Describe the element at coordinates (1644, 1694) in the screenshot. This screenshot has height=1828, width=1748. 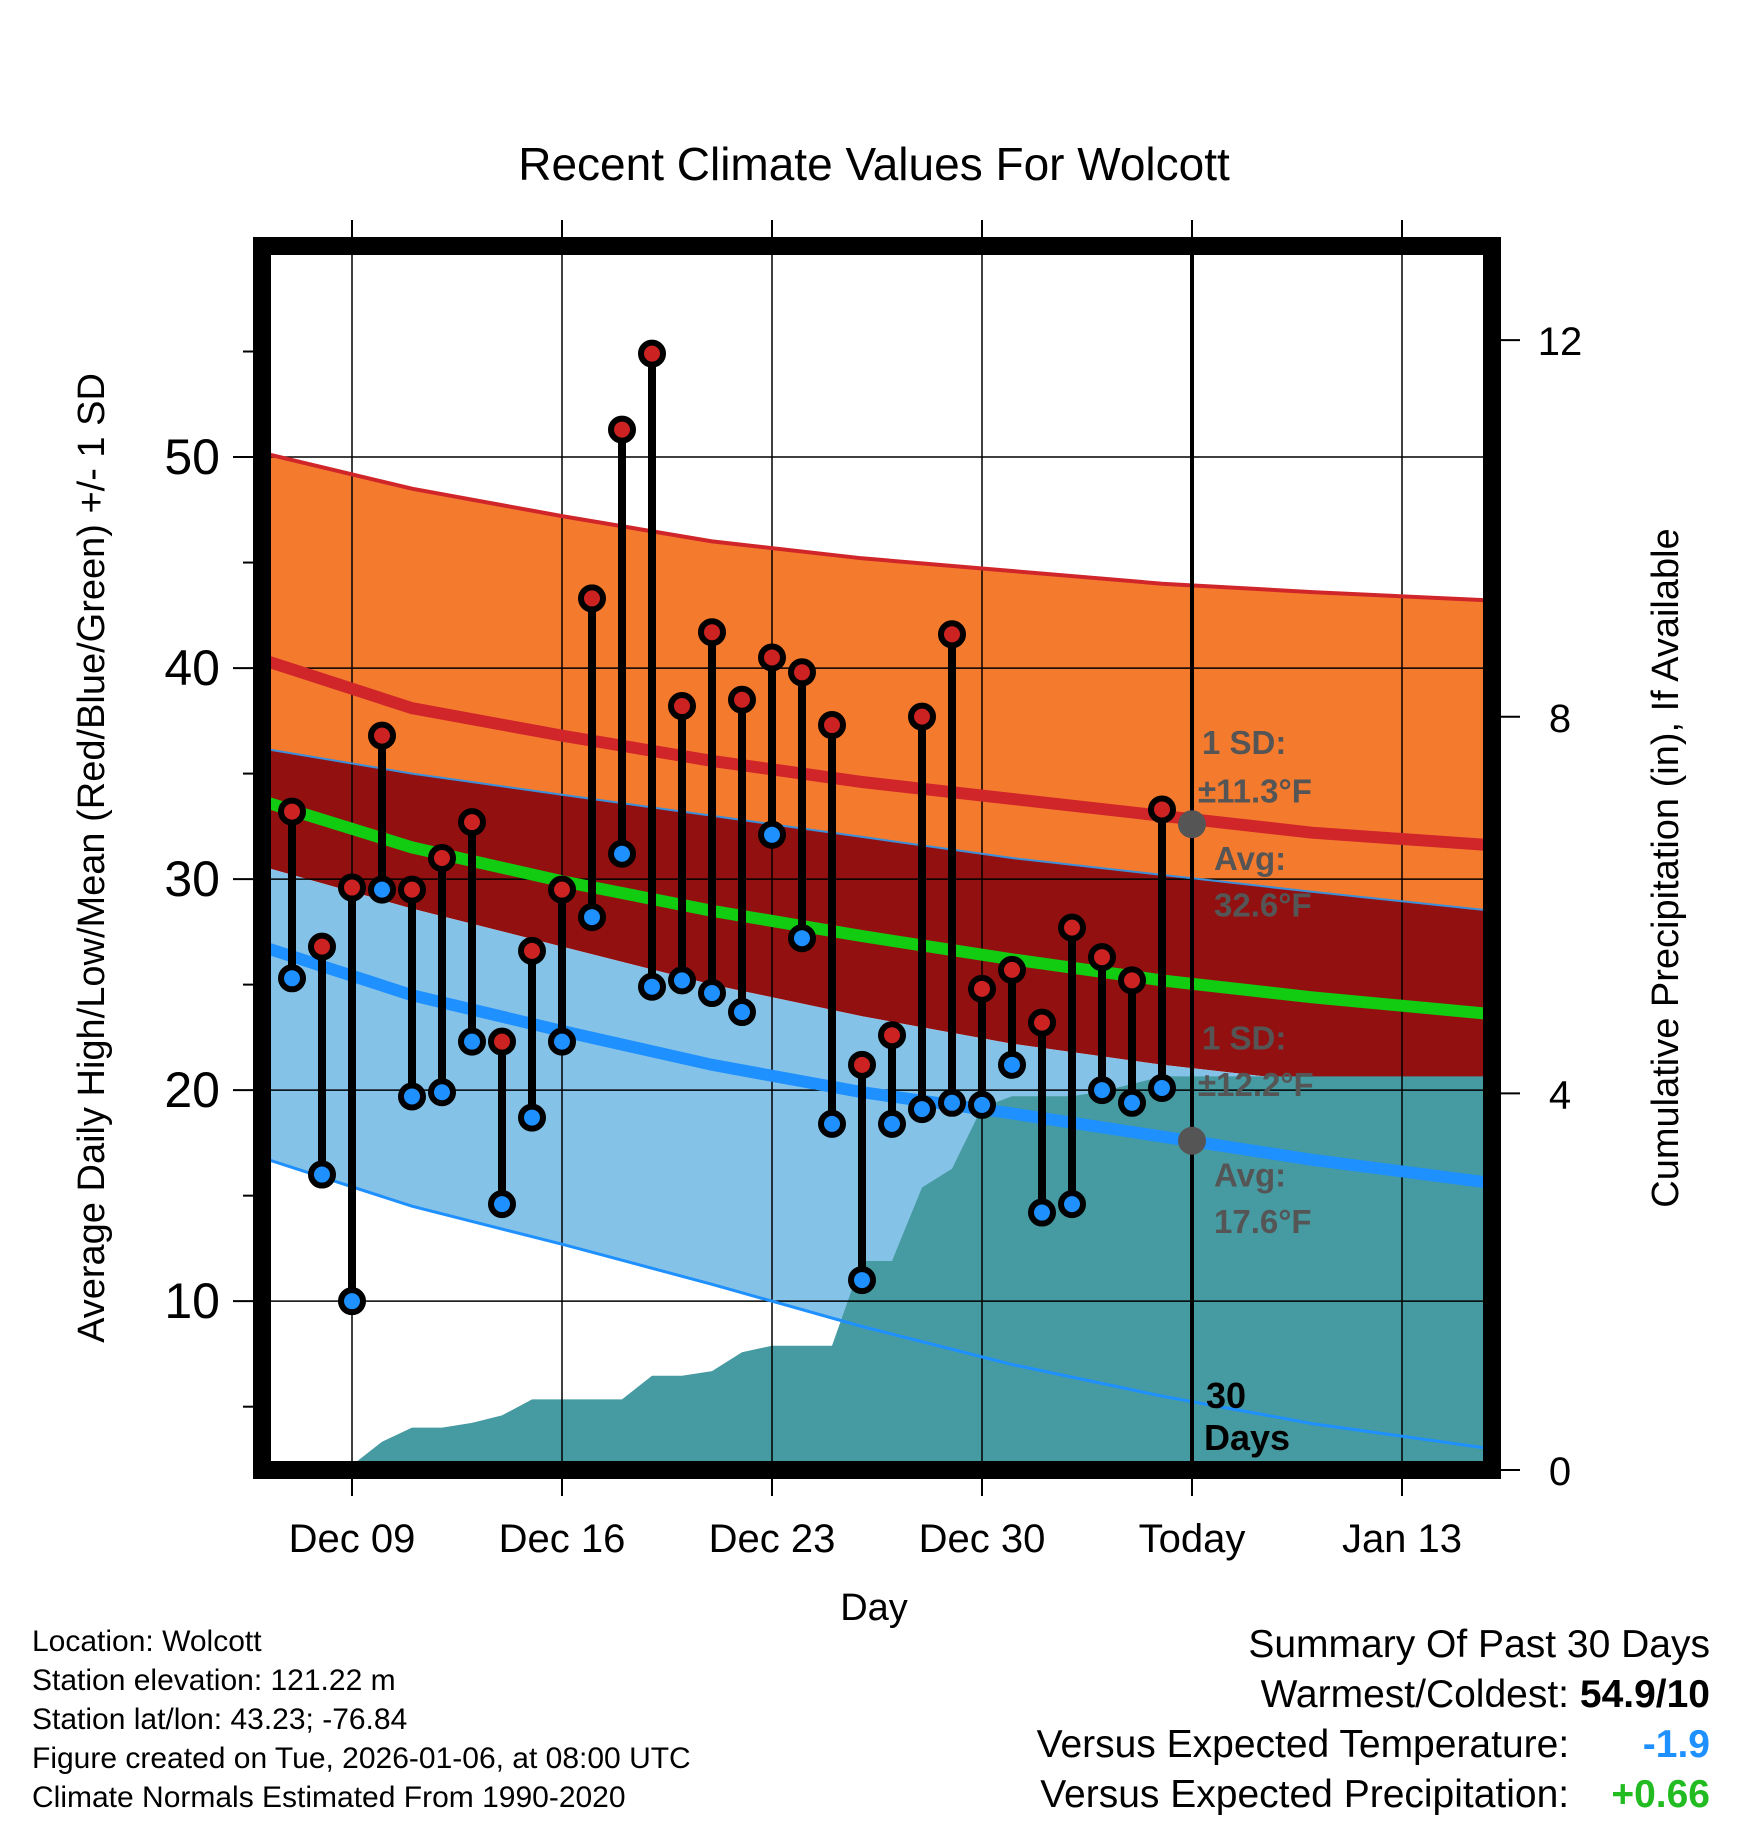
I see `warmest-value: 54.9/10` at that location.